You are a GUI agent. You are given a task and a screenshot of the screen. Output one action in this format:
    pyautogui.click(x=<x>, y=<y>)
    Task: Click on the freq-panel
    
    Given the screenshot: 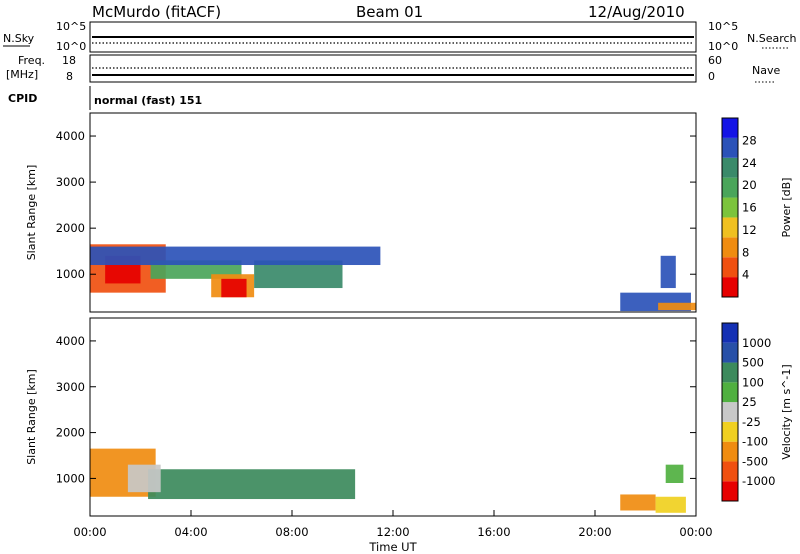 What is the action you would take?
    pyautogui.click(x=393, y=68)
    